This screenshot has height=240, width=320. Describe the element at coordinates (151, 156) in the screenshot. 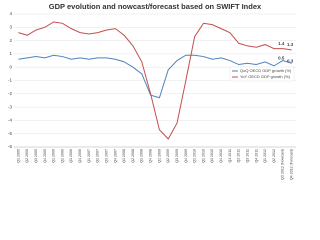

I see `x-tick-label: Q4 2008` at that location.